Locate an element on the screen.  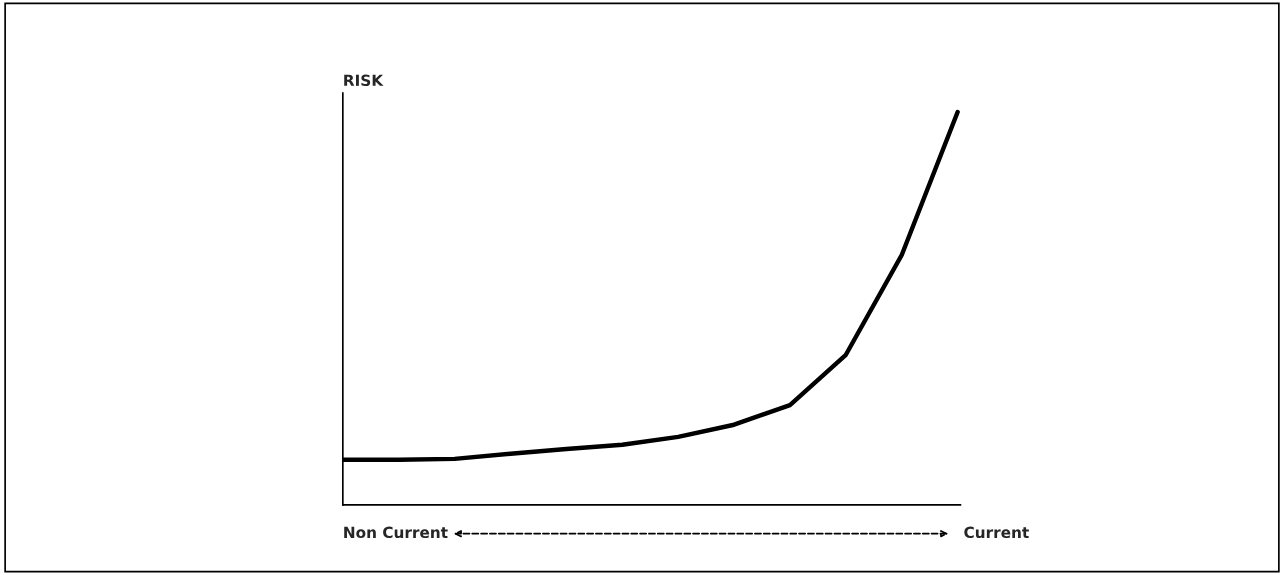
text: Current is located at coordinates (996, 532).